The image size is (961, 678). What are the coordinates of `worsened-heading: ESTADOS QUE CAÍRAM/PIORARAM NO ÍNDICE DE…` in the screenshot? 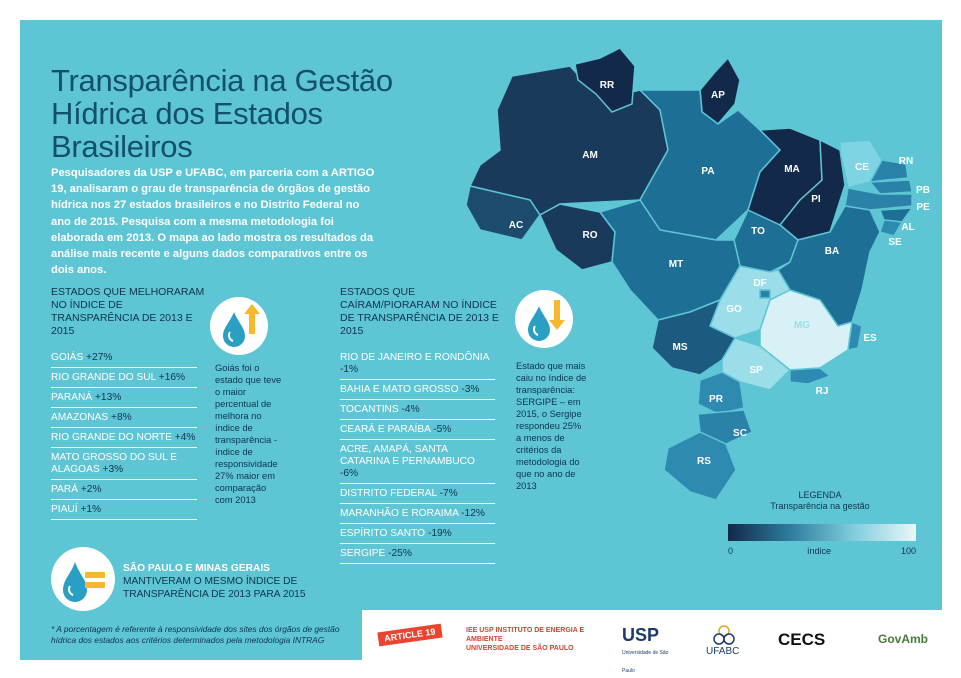 It's located at (419, 311).